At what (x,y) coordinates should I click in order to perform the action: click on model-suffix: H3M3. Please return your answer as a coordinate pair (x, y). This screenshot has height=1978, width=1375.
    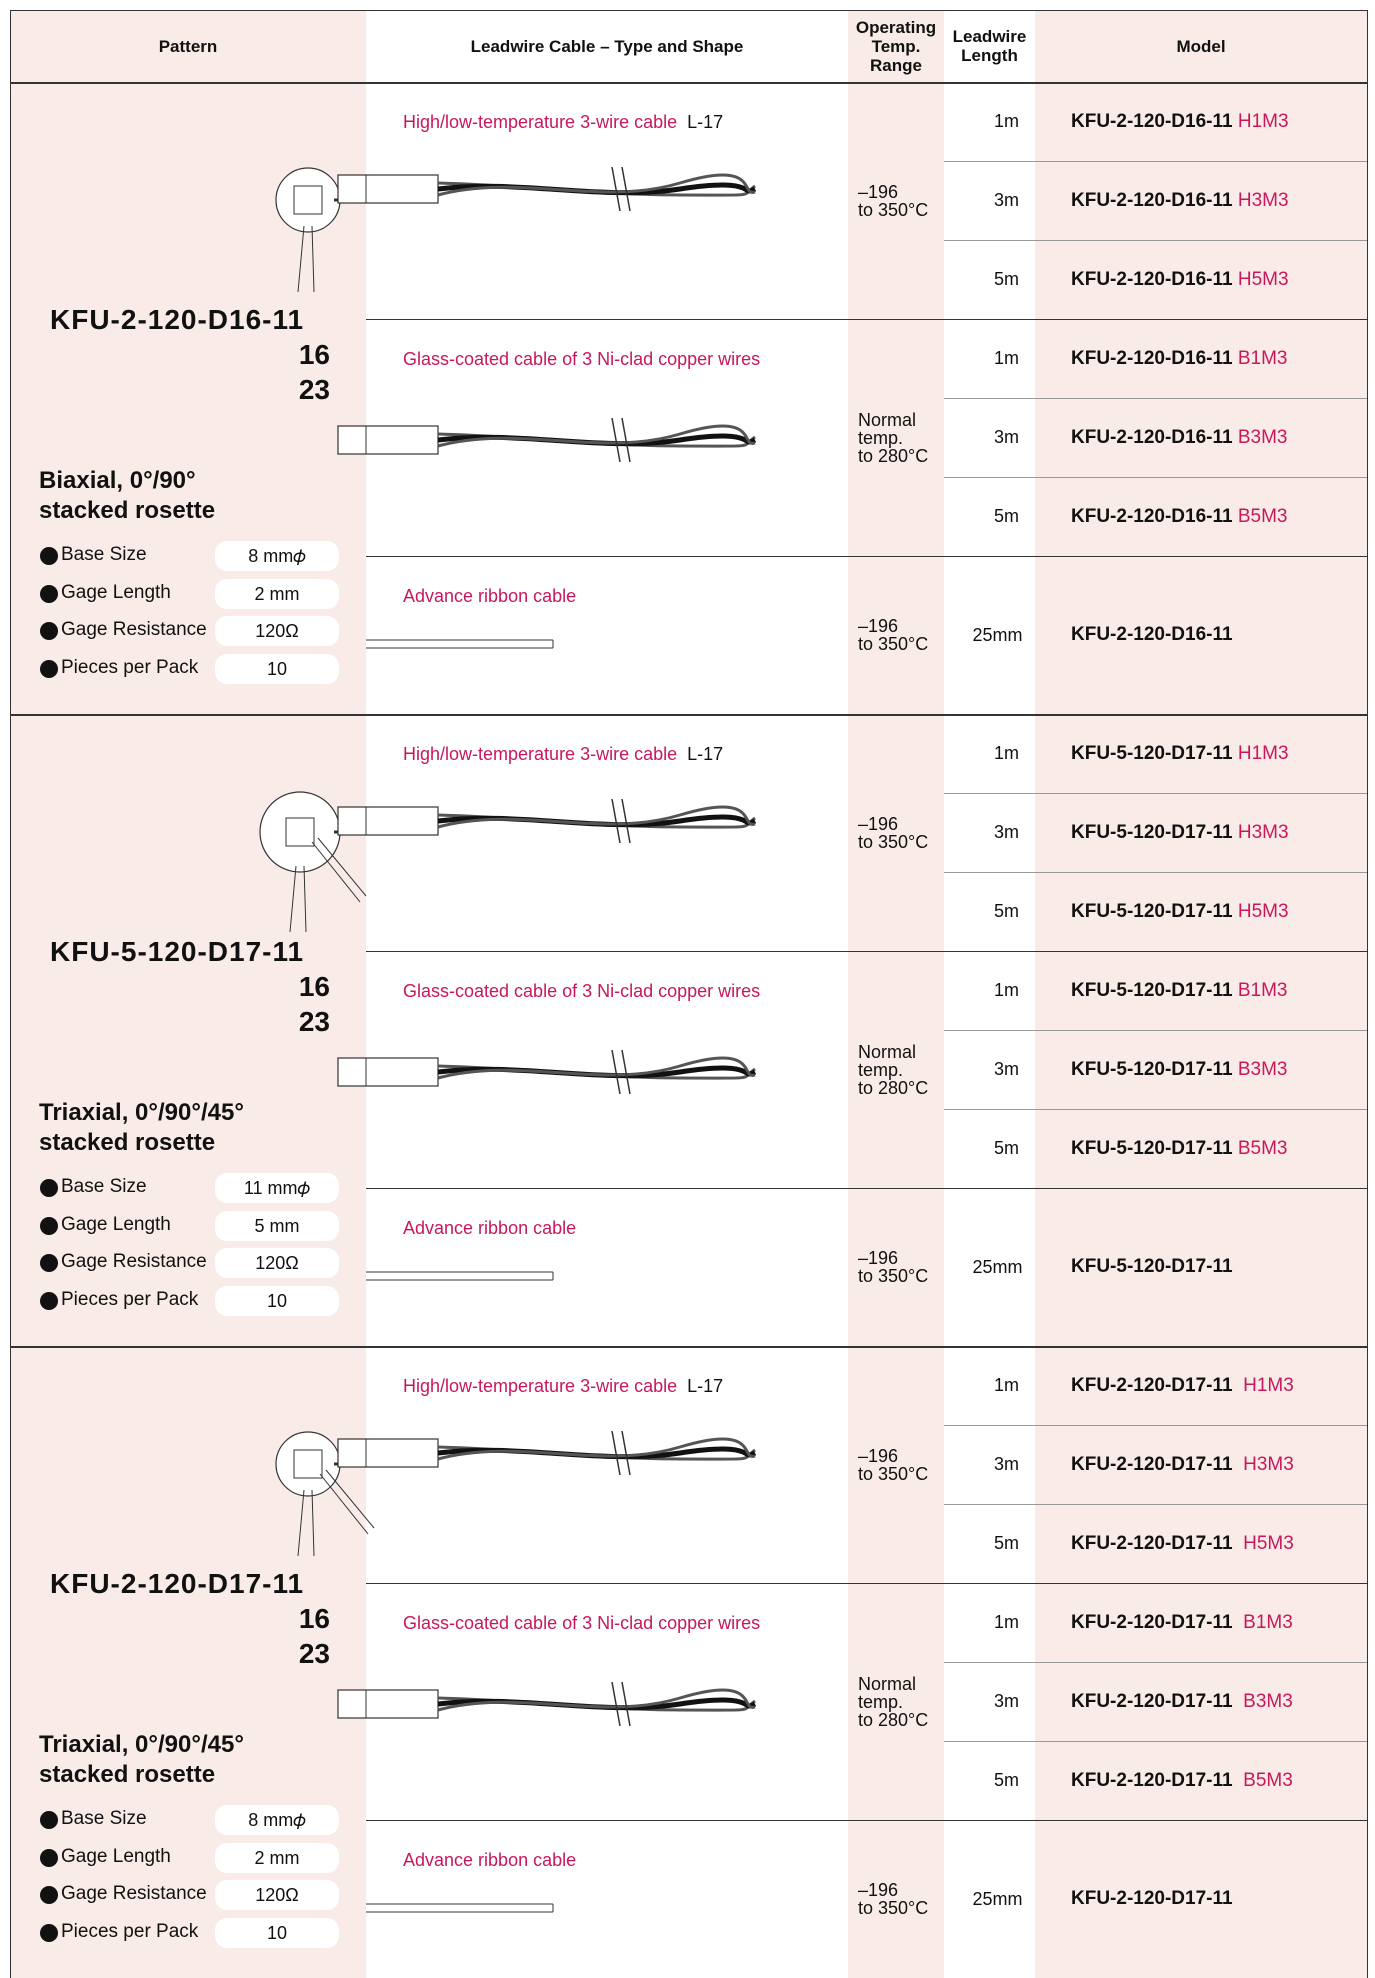
    Looking at the image, I should click on (1263, 200).